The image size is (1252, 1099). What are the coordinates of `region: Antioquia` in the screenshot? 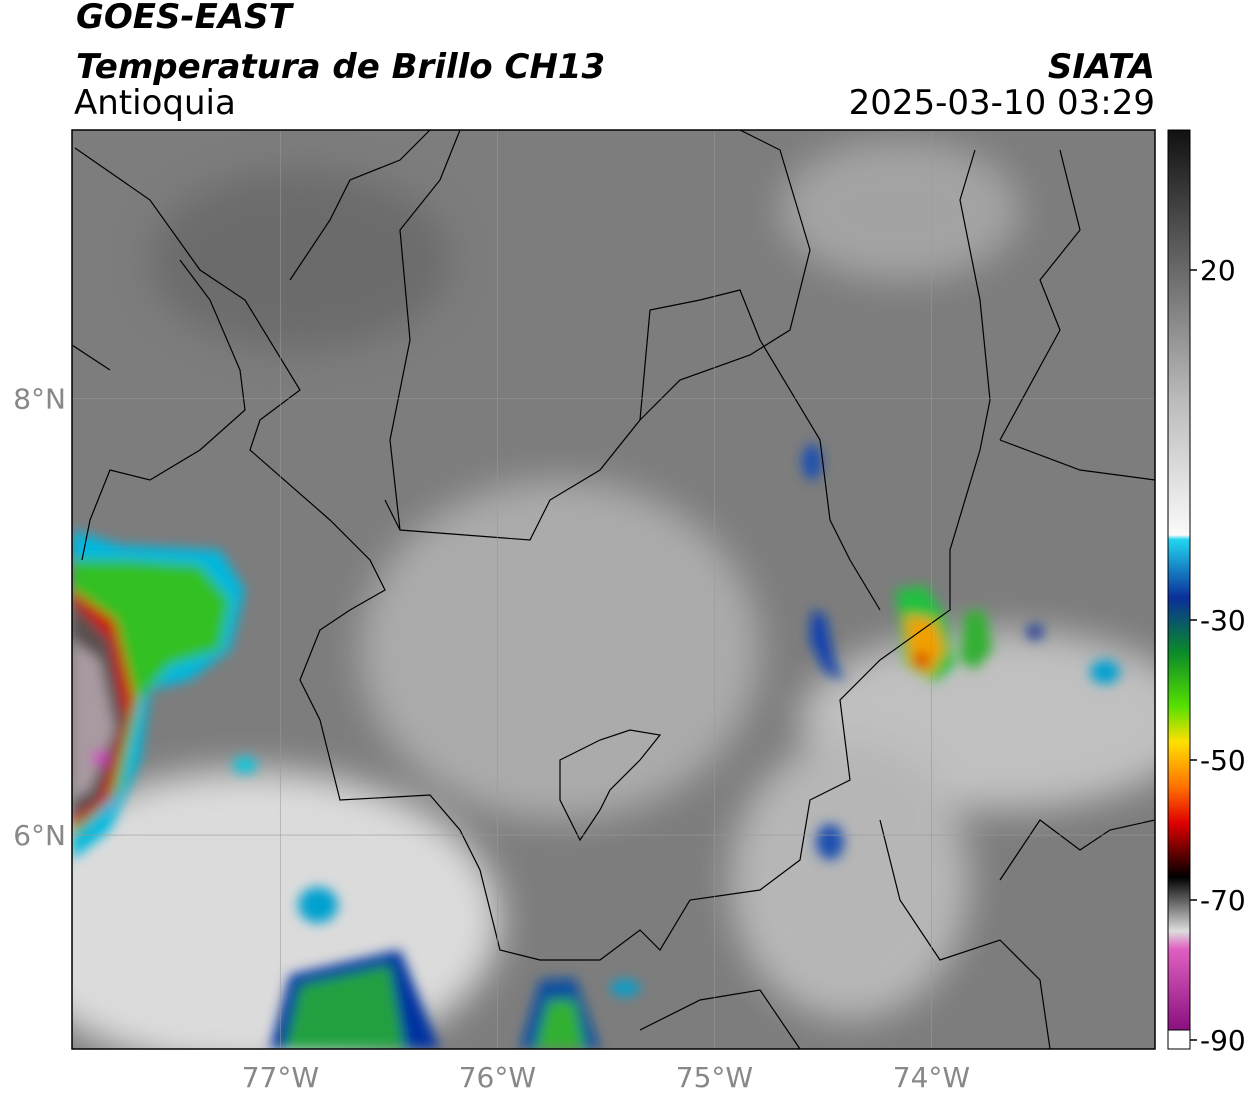 It's located at (155, 103).